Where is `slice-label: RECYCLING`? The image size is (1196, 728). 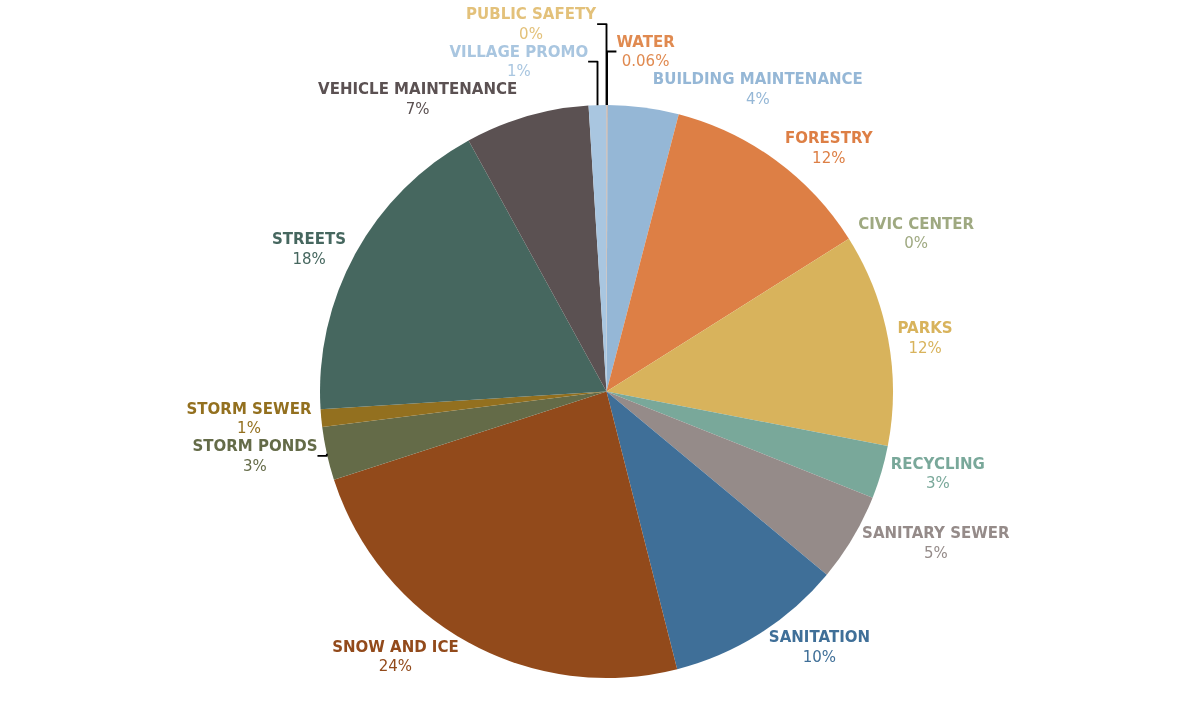
slice-label: RECYCLING is located at coordinates (937, 463).